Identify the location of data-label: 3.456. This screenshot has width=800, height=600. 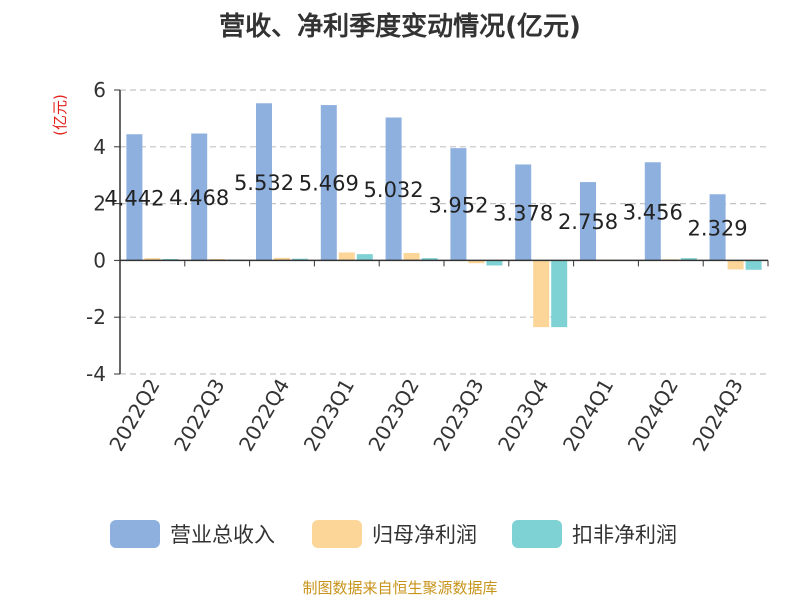
(653, 212).